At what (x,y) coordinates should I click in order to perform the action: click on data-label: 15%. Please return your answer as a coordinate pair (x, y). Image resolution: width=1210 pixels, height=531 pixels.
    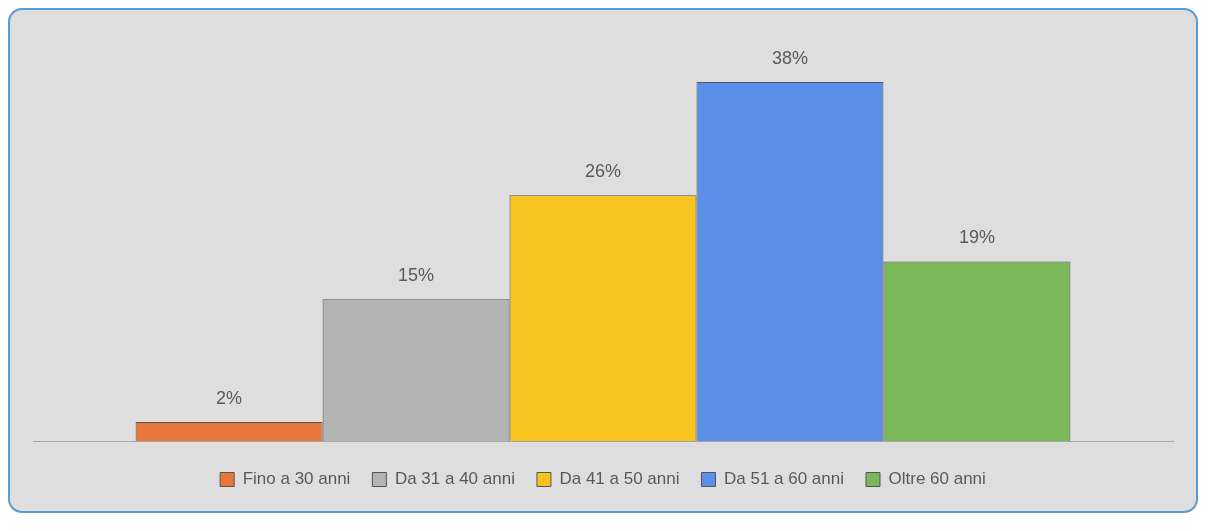
    Looking at the image, I should click on (416, 275).